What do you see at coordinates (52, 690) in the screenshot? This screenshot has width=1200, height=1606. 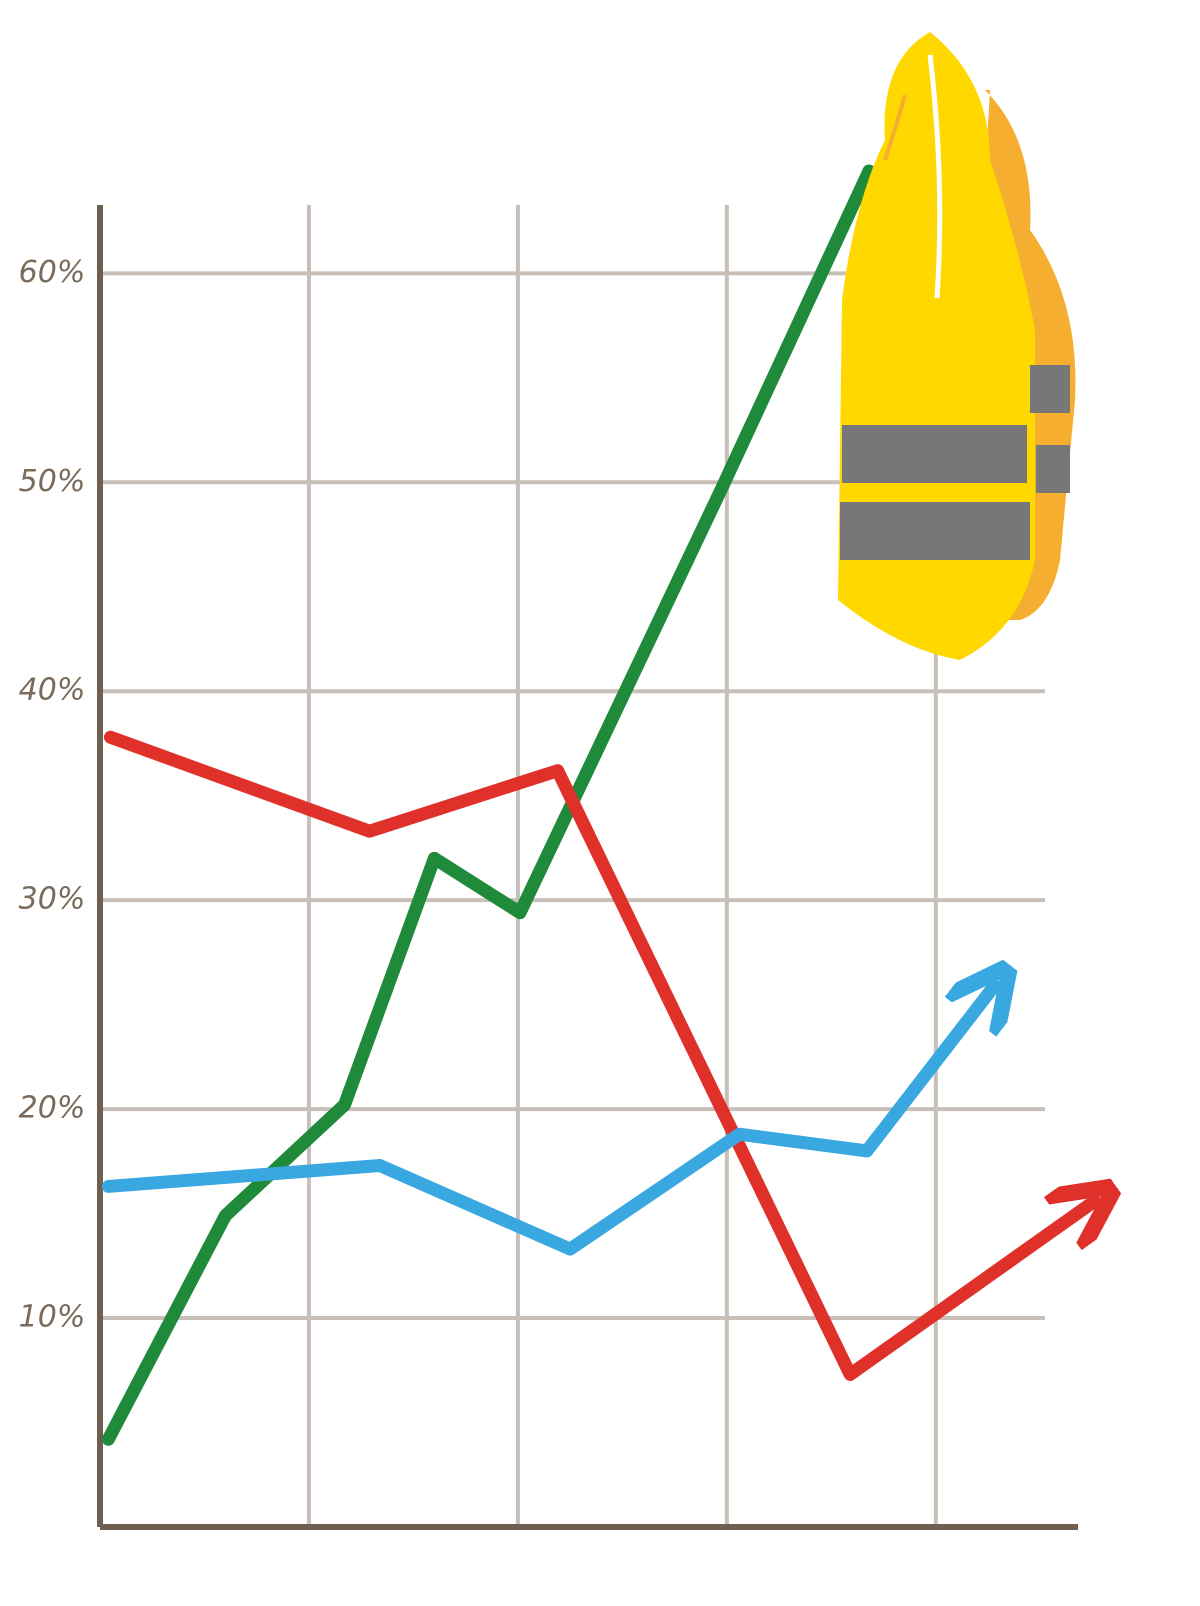 I see `y-tick-label: 40%` at bounding box center [52, 690].